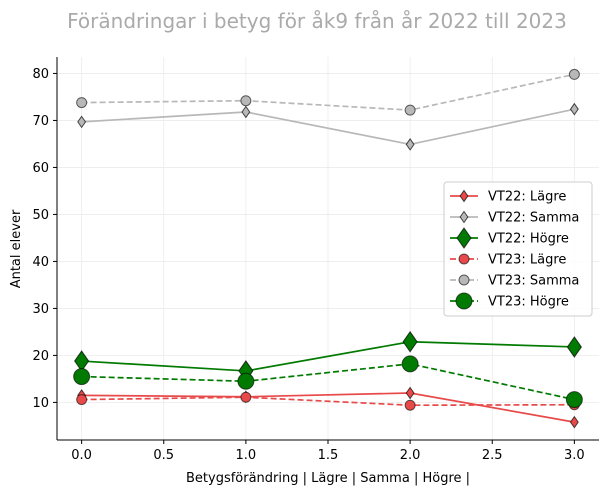 The width and height of the screenshot is (609, 500). Describe the element at coordinates (163, 455) in the screenshot. I see `x-tick-label: 0.5` at that location.